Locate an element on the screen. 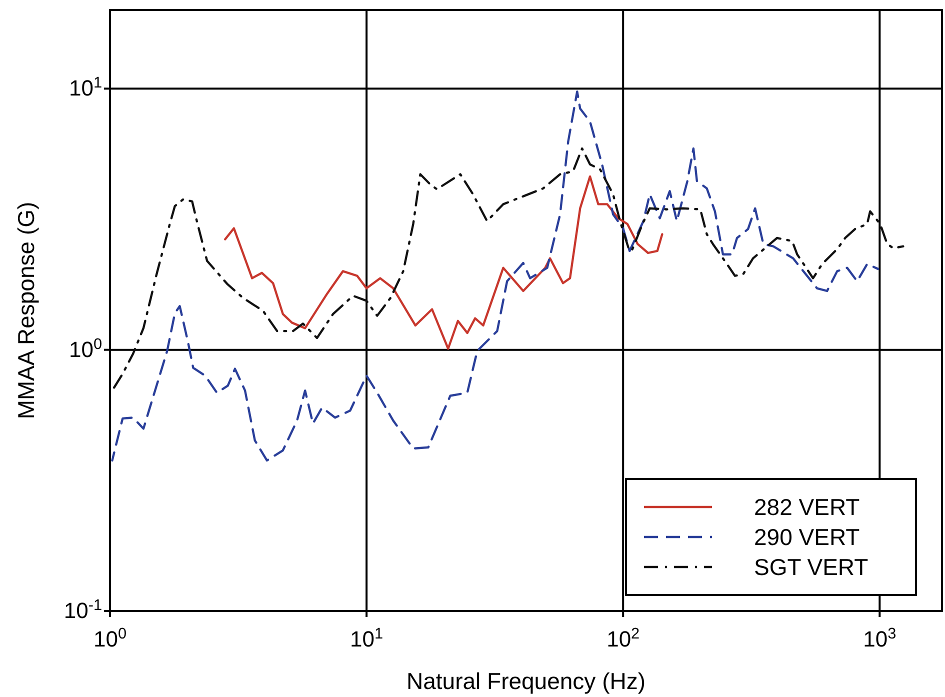 This screenshot has height=697, width=945. x-tick-label: 10$^{1}$ is located at coordinates (367, 638).